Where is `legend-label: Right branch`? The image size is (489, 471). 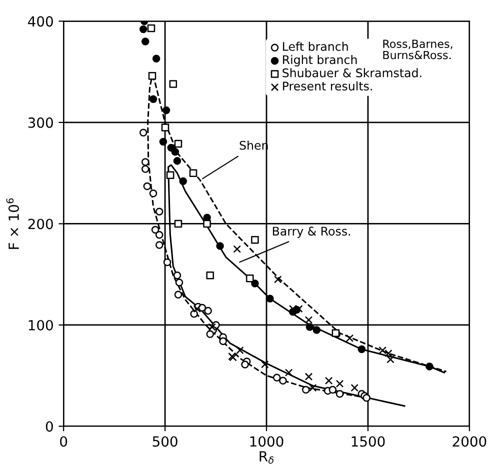
legend-label: Right branch is located at coordinates (320, 60).